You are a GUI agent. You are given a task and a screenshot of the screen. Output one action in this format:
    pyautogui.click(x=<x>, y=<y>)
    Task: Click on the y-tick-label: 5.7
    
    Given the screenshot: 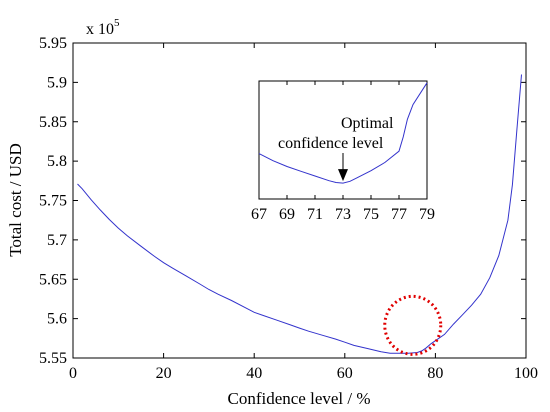 What is the action you would take?
    pyautogui.click(x=57, y=240)
    